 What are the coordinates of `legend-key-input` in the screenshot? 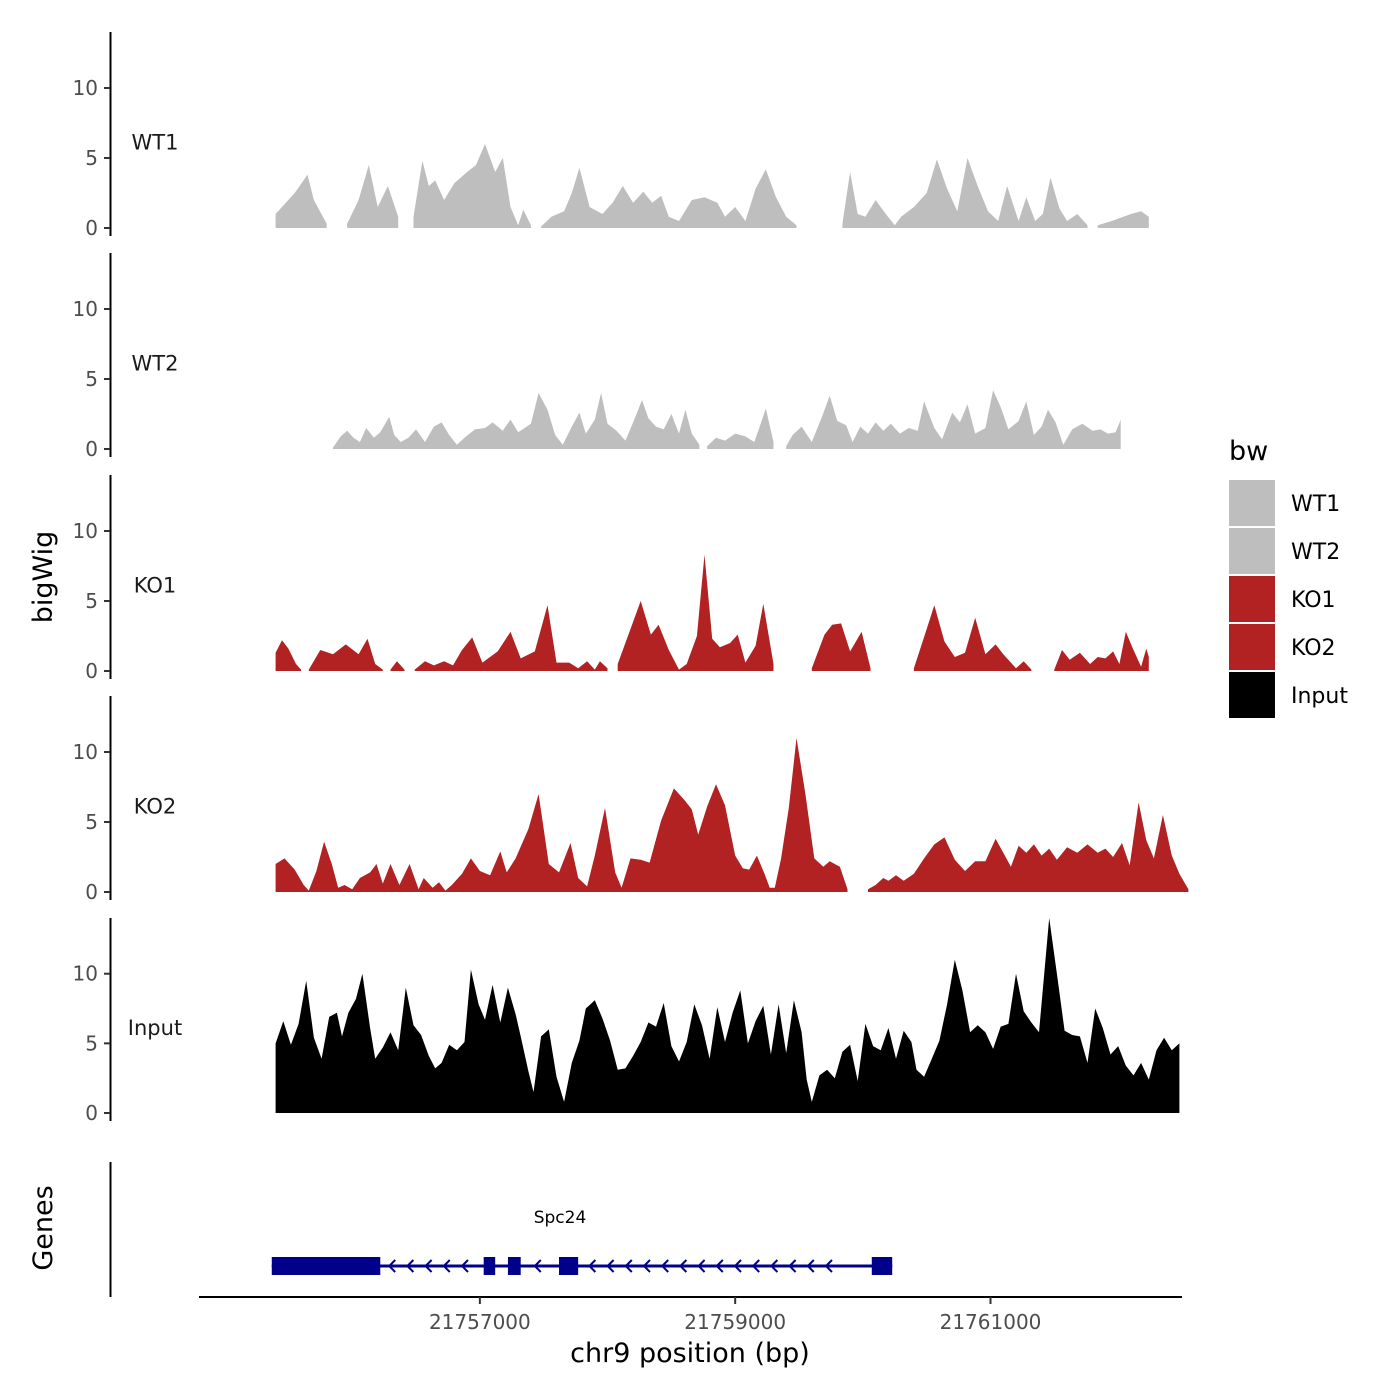 It's located at (1252, 695).